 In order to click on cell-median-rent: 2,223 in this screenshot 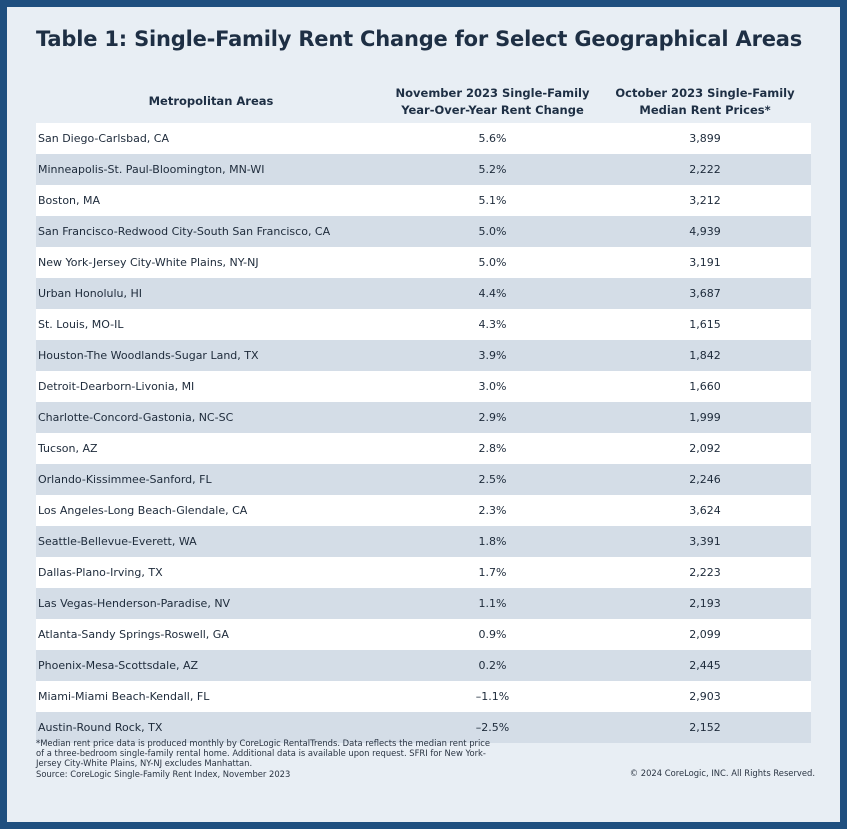, I will do `click(705, 572)`.